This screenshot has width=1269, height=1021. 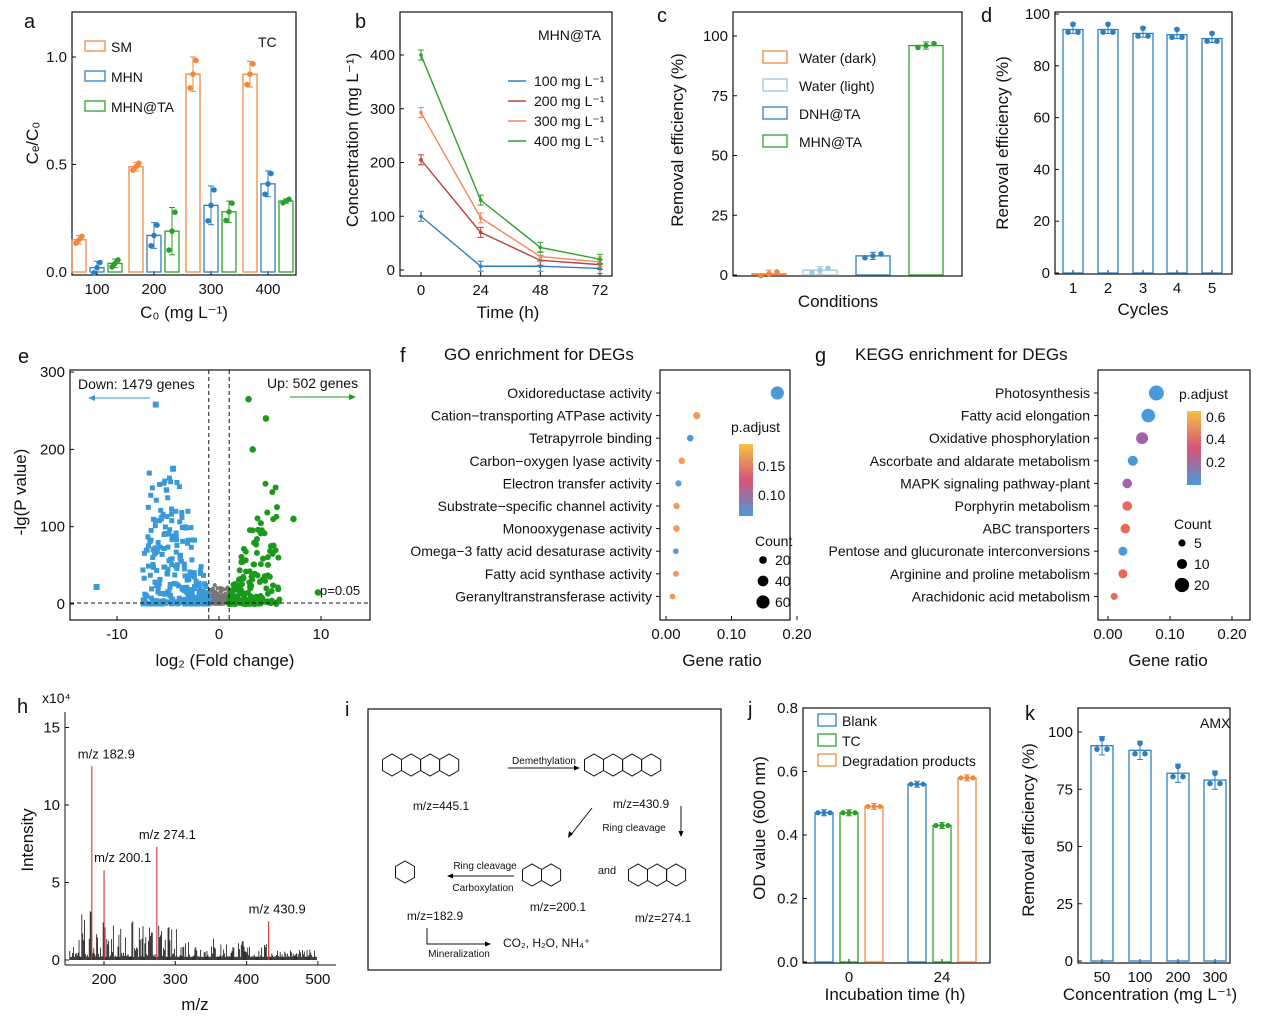 What do you see at coordinates (1108, 288) in the screenshot?
I see `d-xtick-label: 2` at bounding box center [1108, 288].